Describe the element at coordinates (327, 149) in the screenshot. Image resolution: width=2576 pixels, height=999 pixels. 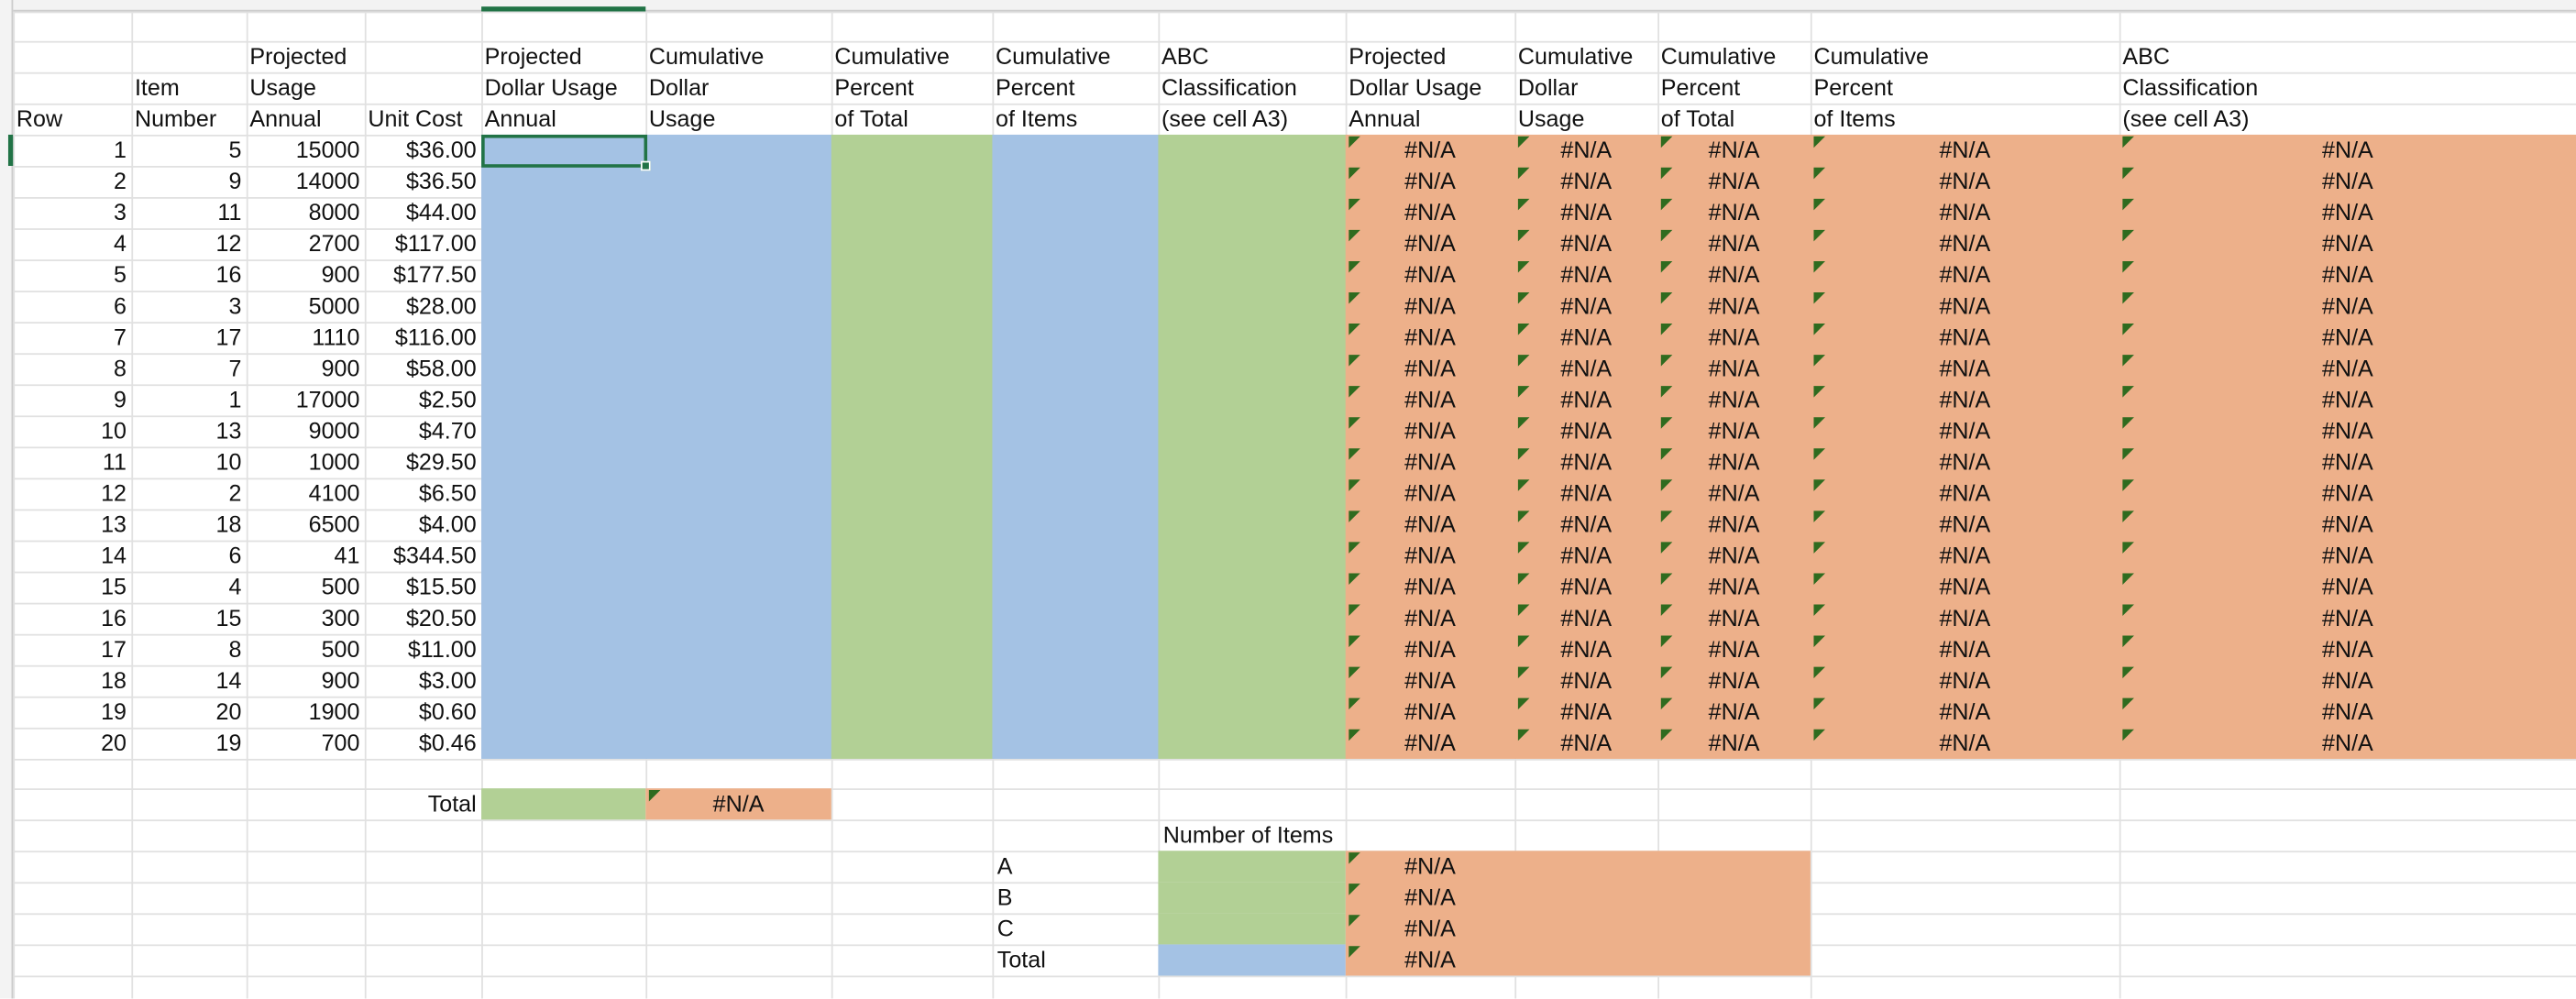
I see `cell-value: 15000` at that location.